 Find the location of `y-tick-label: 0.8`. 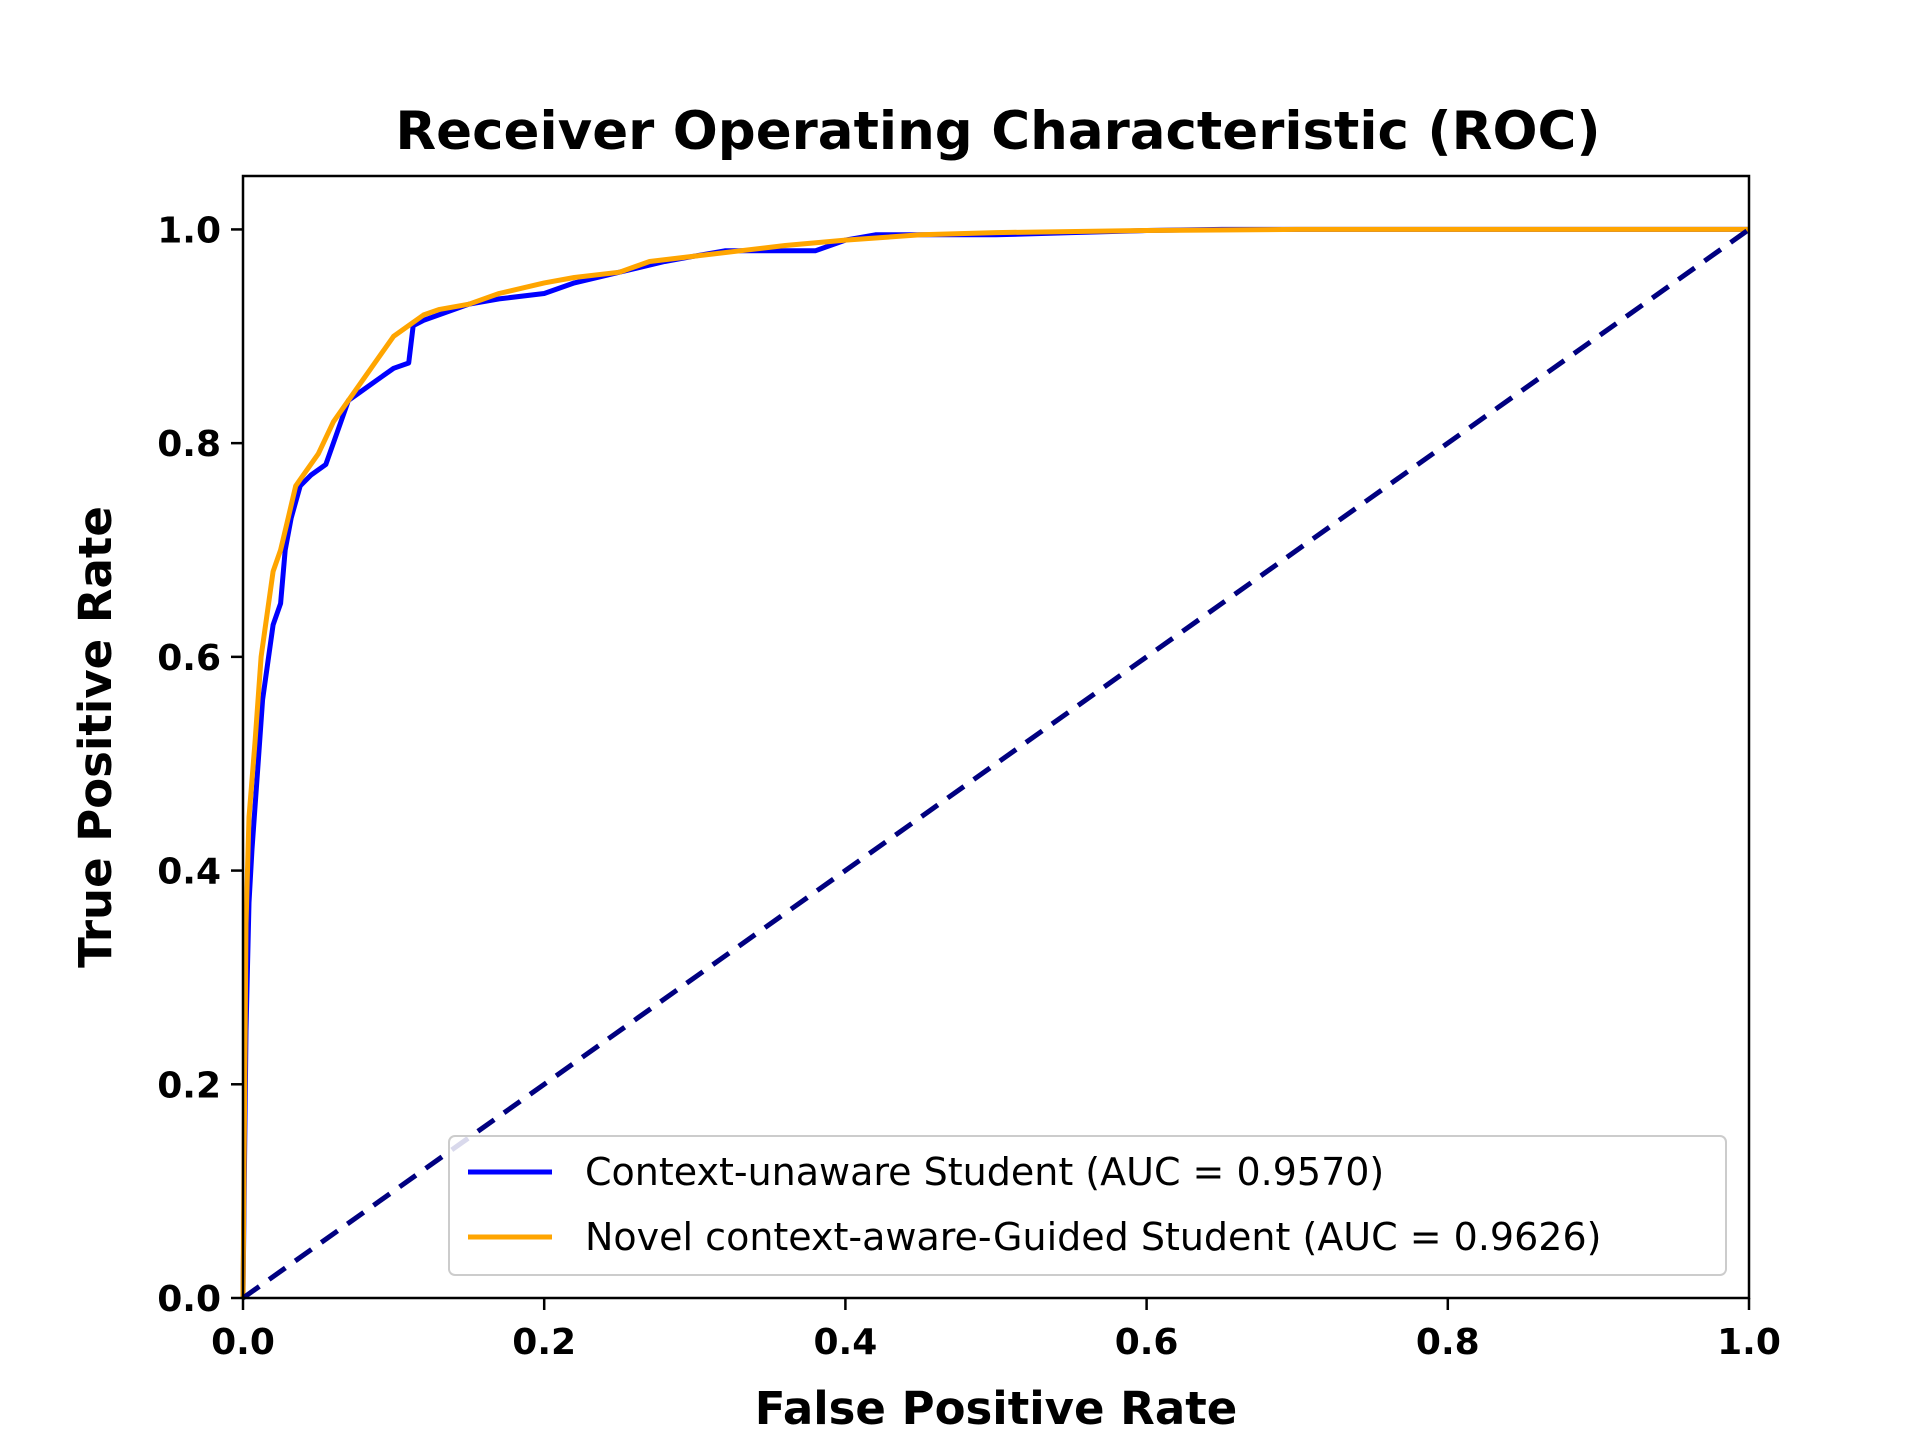

y-tick-label: 0.8 is located at coordinates (189, 444).